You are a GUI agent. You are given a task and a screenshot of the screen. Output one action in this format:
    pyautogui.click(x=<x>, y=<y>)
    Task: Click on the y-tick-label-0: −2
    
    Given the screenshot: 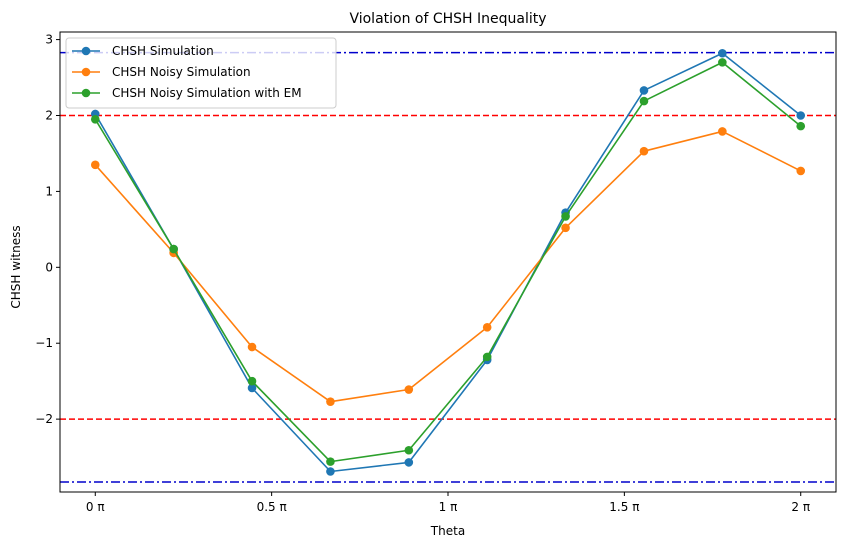 What is the action you would take?
    pyautogui.click(x=44, y=419)
    